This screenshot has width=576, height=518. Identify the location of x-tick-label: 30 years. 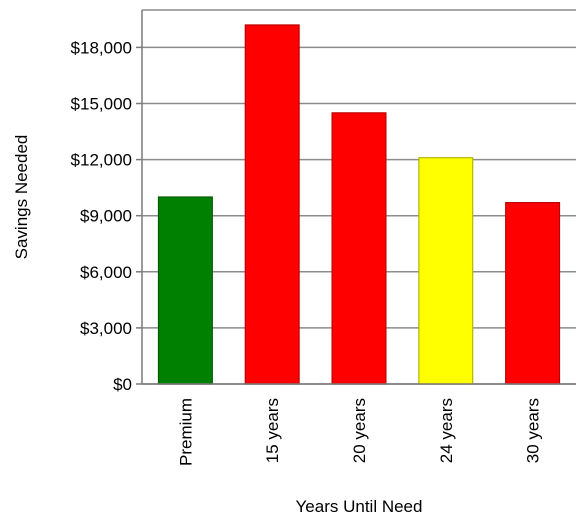
(533, 430).